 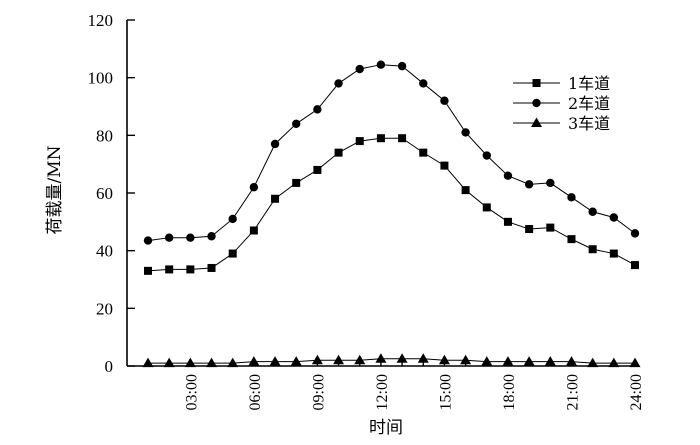 I want to click on x-tick-label: 03:00, so click(x=191, y=392).